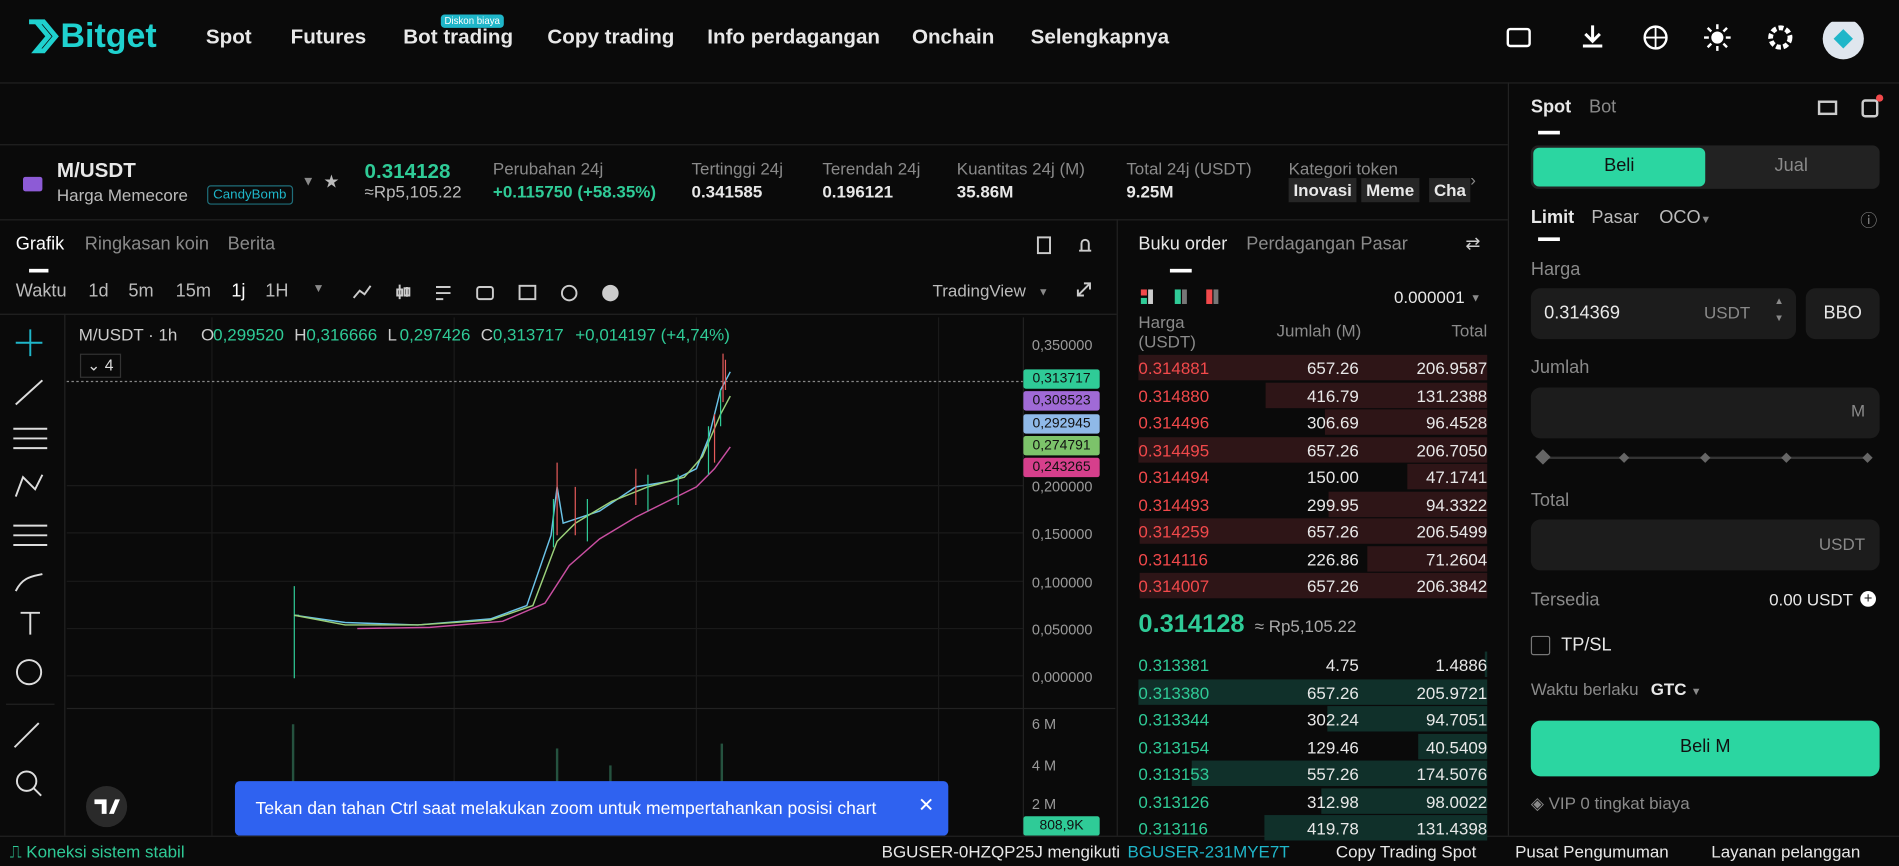 The height and width of the screenshot is (866, 1899). I want to click on chart-tab: Grafik, so click(40, 244).